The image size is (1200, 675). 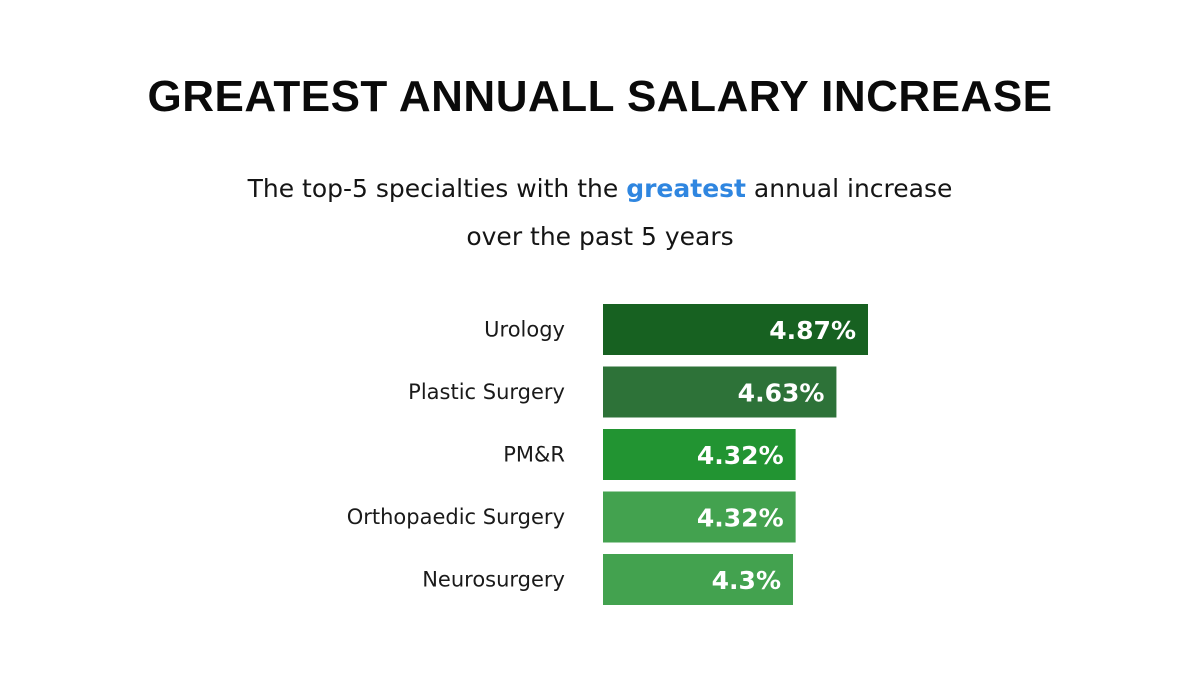 What do you see at coordinates (600, 96) in the screenshot?
I see `chart-title: GREATEST ANNUALL SALARY INCREASE` at bounding box center [600, 96].